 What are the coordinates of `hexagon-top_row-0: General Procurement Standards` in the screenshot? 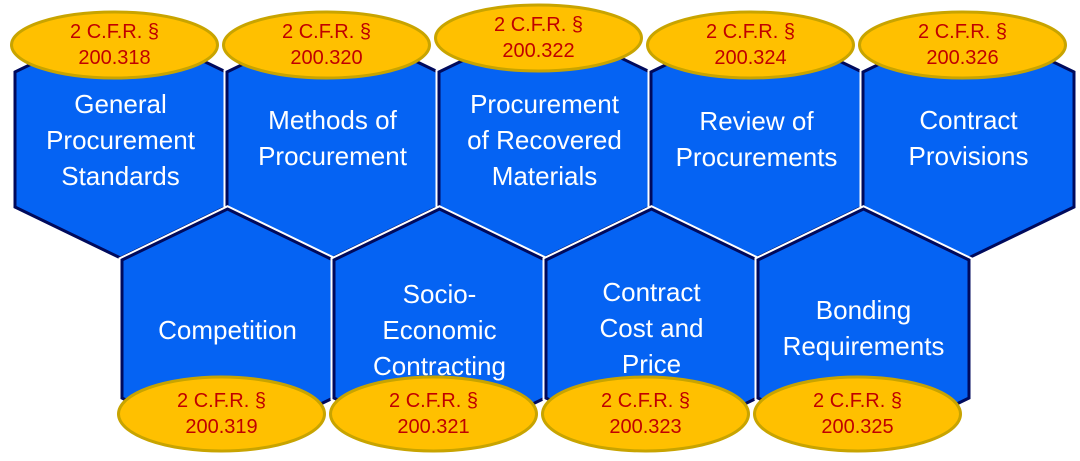 It's located at (120, 139).